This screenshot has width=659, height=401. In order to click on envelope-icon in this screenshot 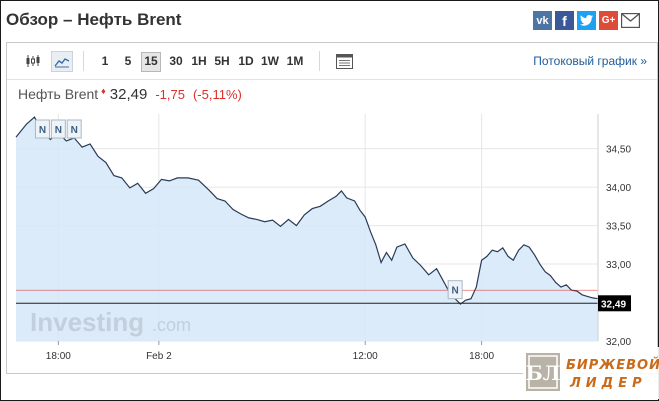, I will do `click(630, 20)`.